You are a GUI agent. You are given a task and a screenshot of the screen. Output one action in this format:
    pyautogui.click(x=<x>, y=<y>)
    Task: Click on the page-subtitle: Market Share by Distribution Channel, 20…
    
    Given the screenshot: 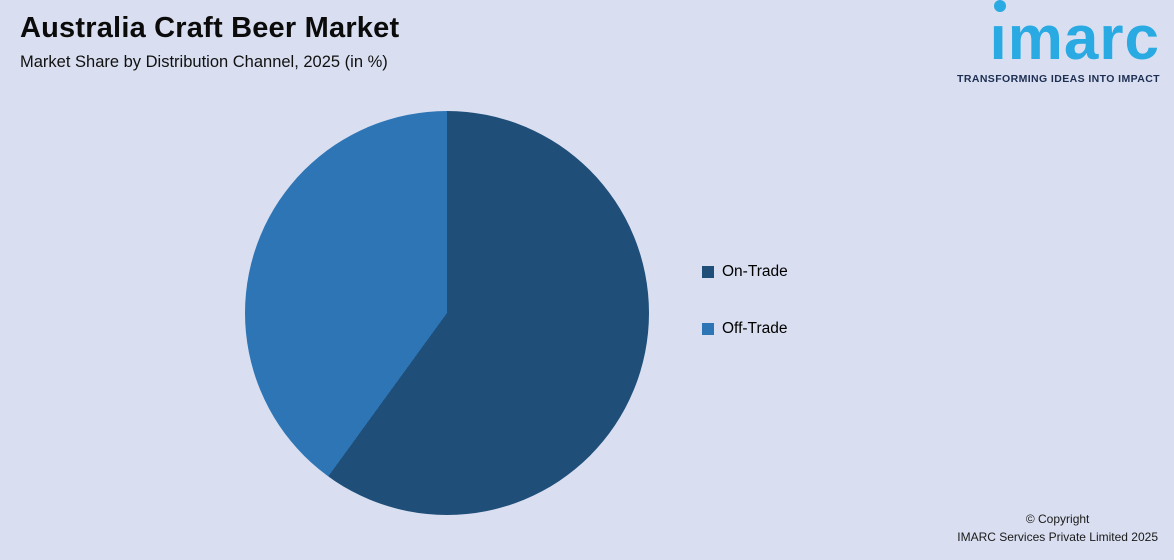 What is the action you would take?
    pyautogui.click(x=204, y=62)
    